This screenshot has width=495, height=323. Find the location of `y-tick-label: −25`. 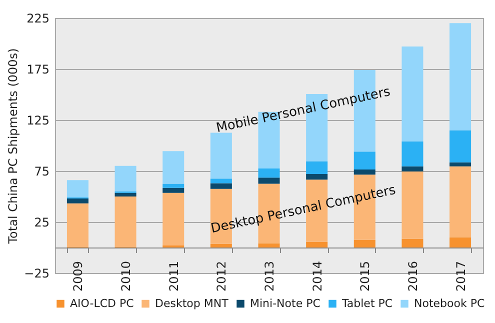

y-tick-label: −25 is located at coordinates (37, 273).